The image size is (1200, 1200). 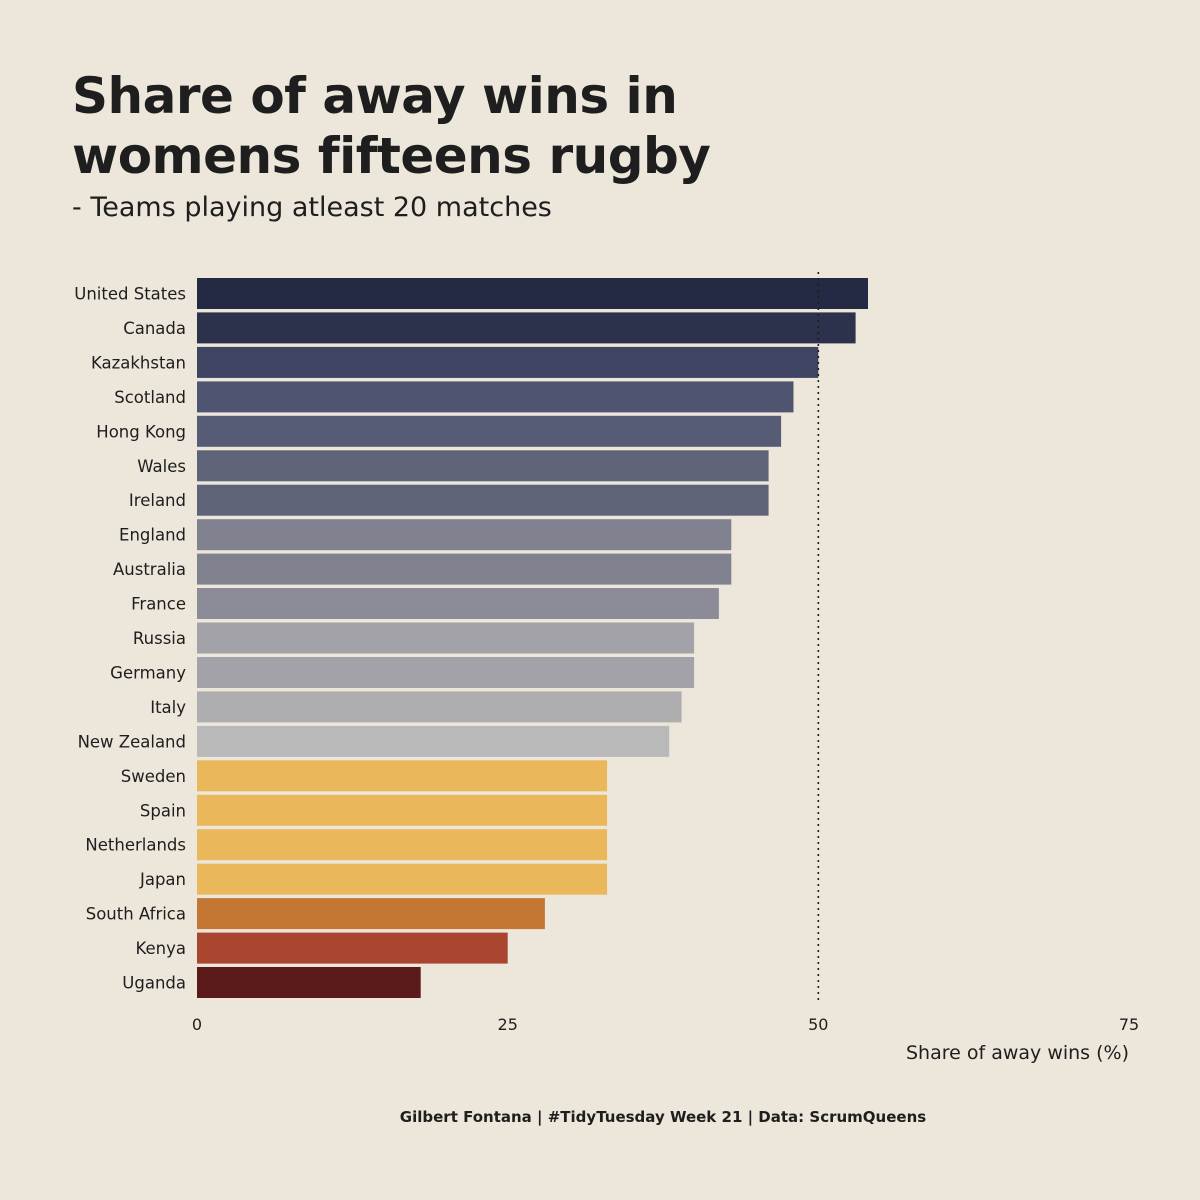 What do you see at coordinates (402, 879) in the screenshot?
I see `bar-japan` at bounding box center [402, 879].